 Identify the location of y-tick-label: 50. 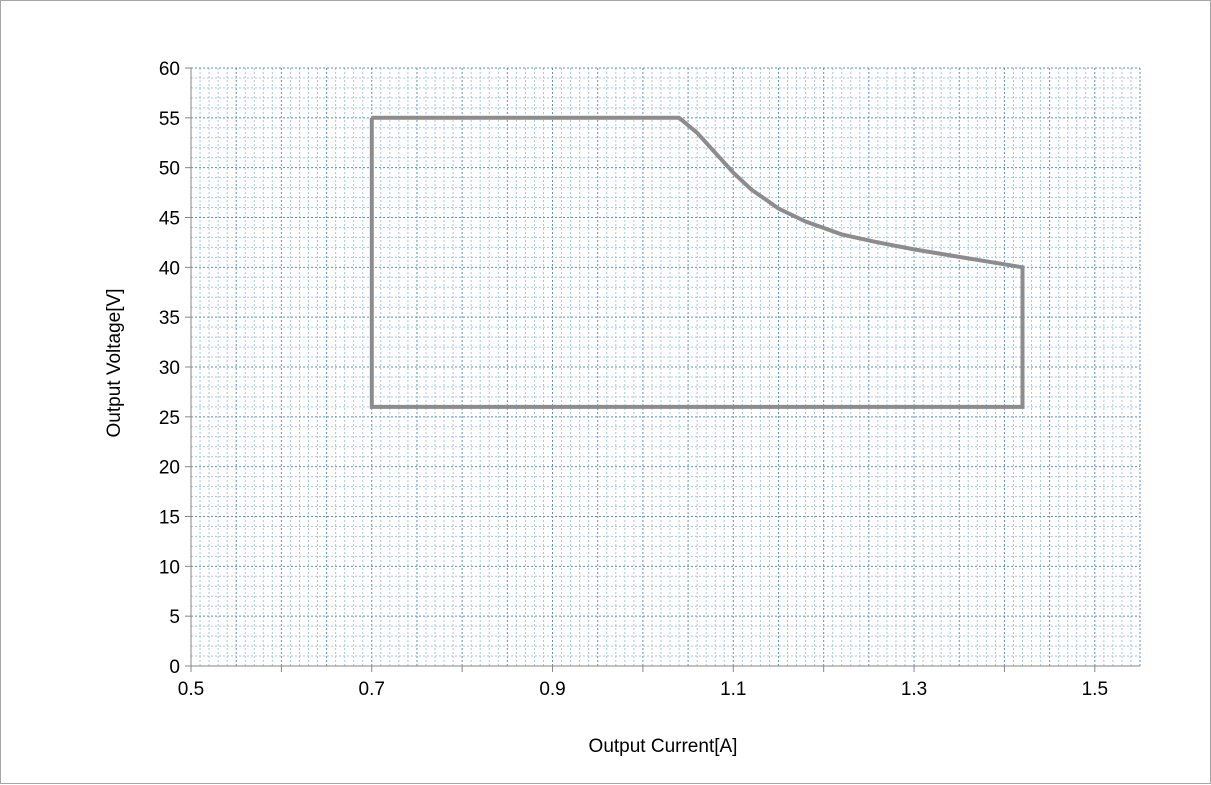
(169, 169).